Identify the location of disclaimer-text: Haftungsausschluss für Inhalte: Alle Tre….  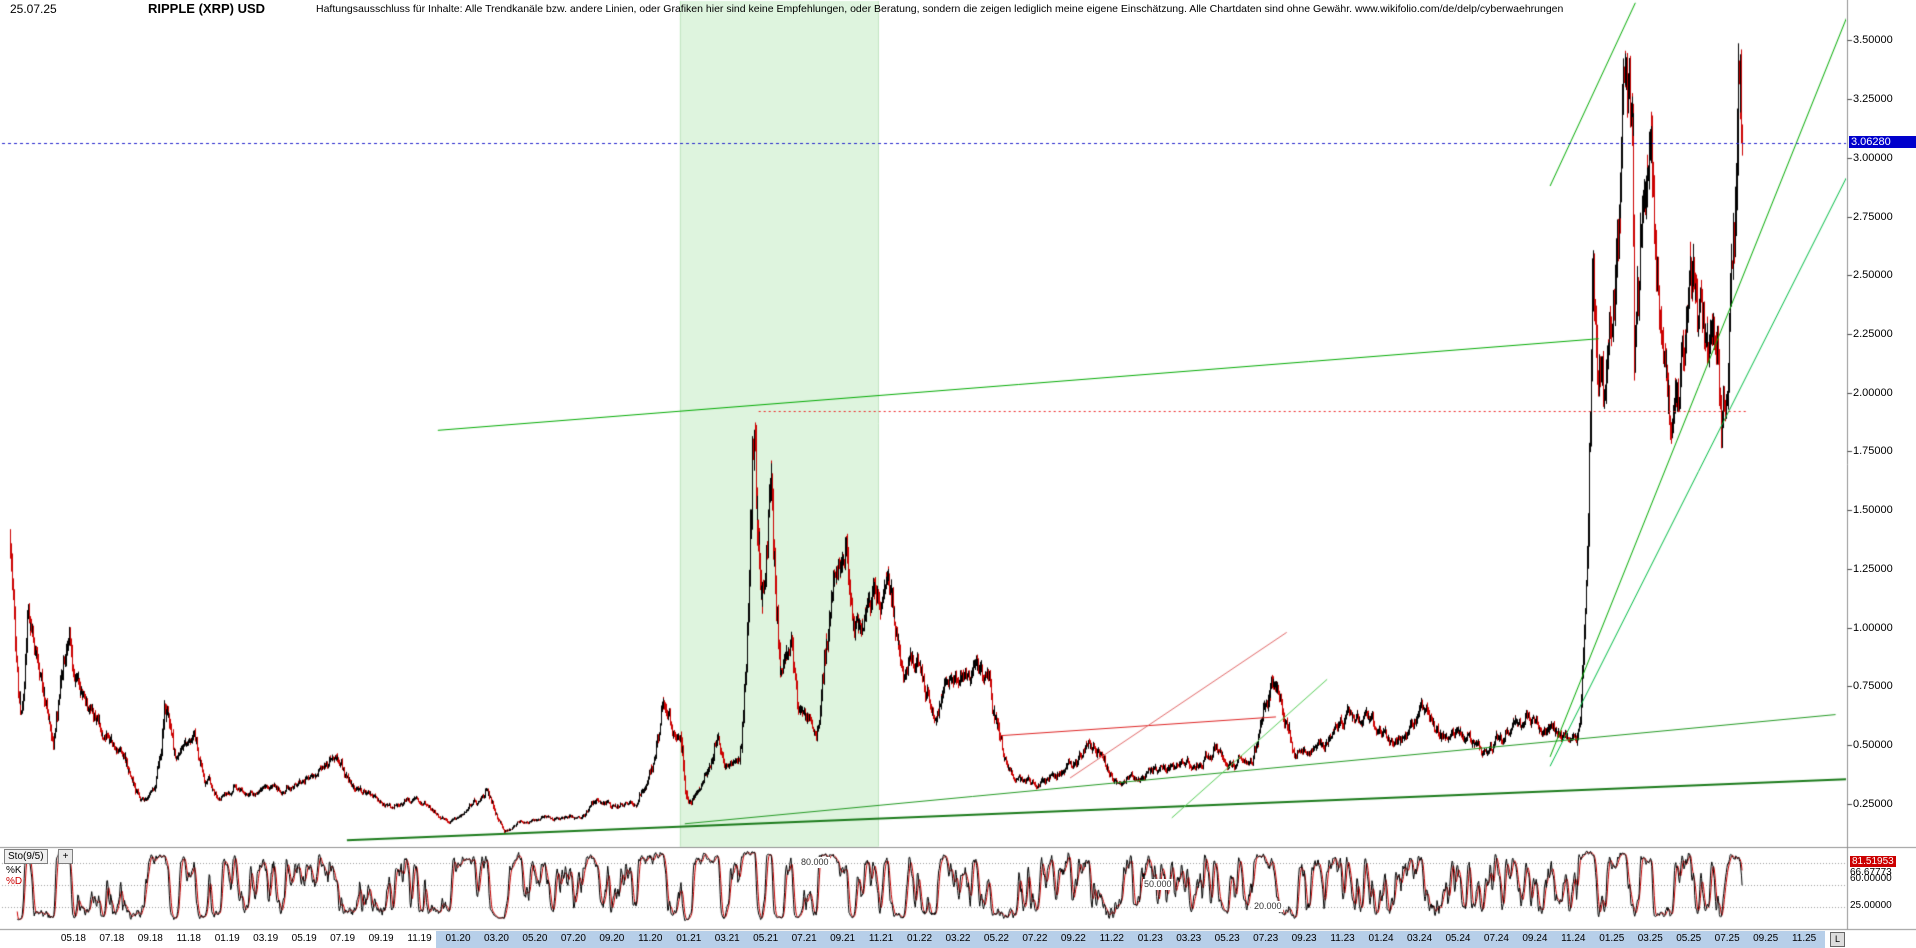
(940, 9).